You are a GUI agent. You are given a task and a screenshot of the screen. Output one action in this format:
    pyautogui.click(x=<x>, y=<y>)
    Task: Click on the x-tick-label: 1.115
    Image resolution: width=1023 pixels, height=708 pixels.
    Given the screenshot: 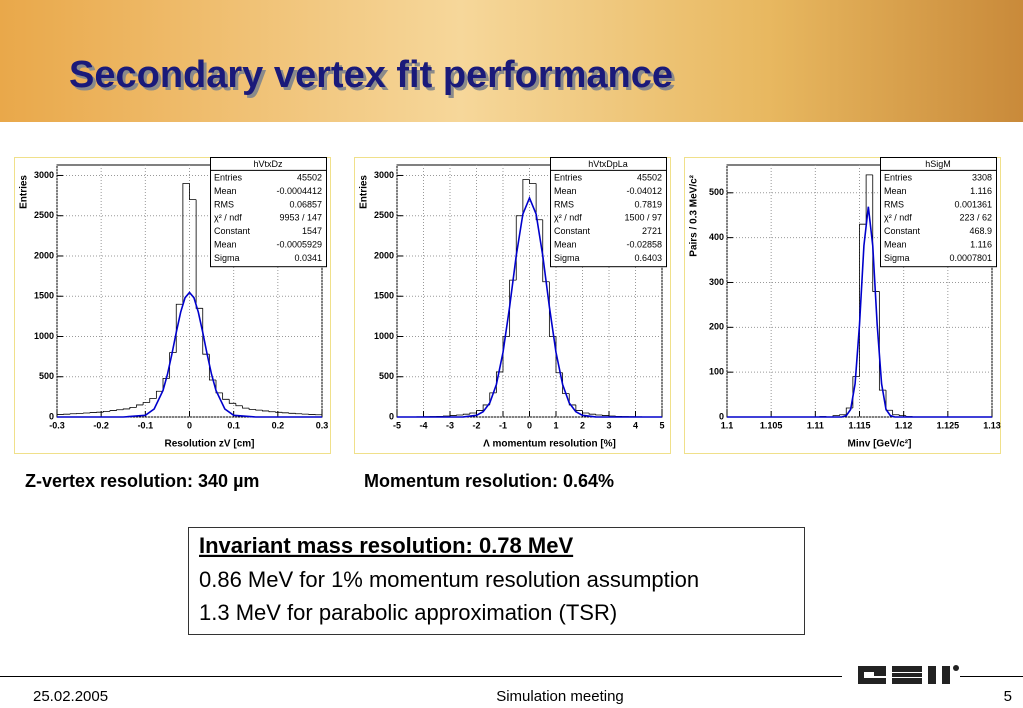 What is the action you would take?
    pyautogui.click(x=859, y=425)
    